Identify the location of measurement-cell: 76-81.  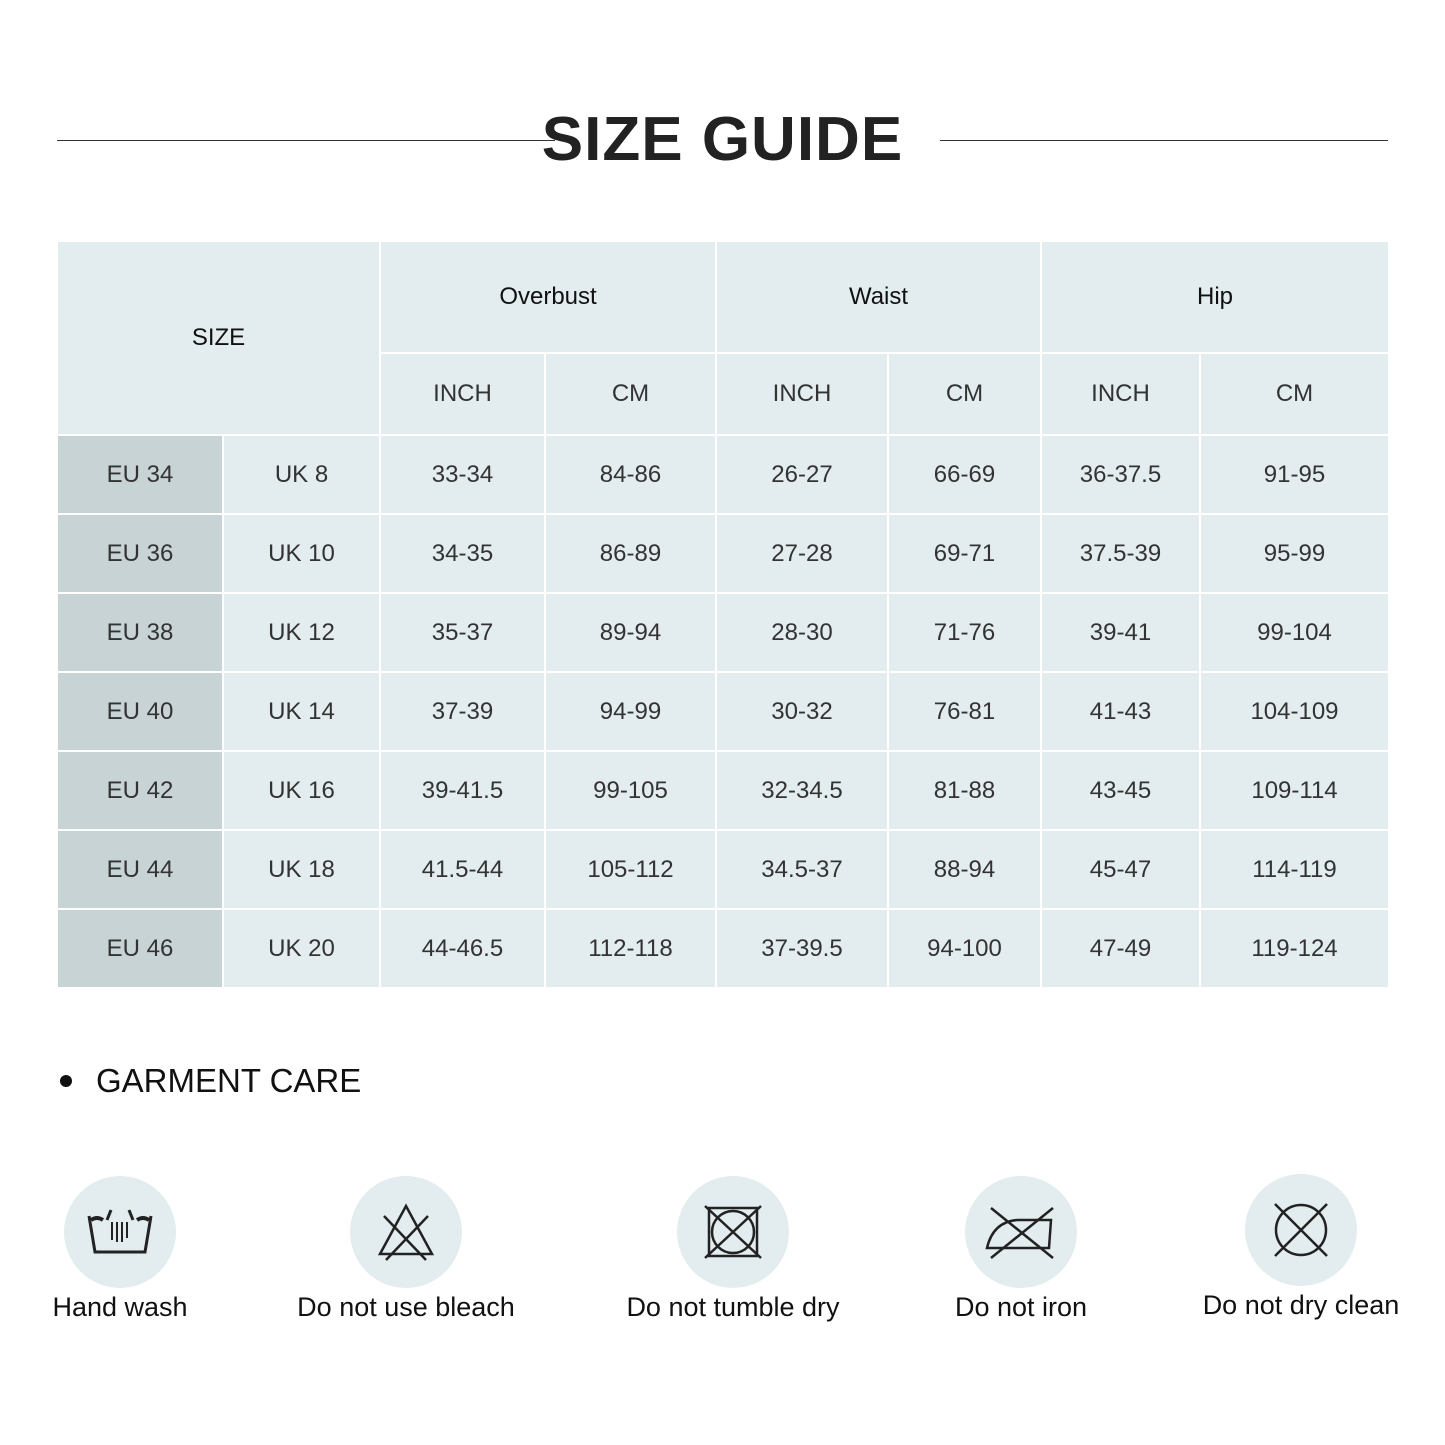
(964, 711).